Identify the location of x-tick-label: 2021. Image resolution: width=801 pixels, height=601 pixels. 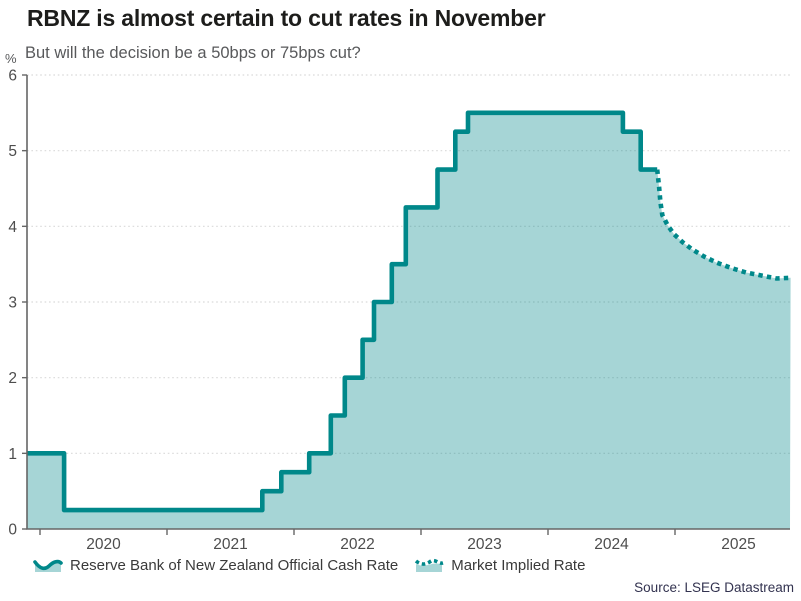
(230, 544).